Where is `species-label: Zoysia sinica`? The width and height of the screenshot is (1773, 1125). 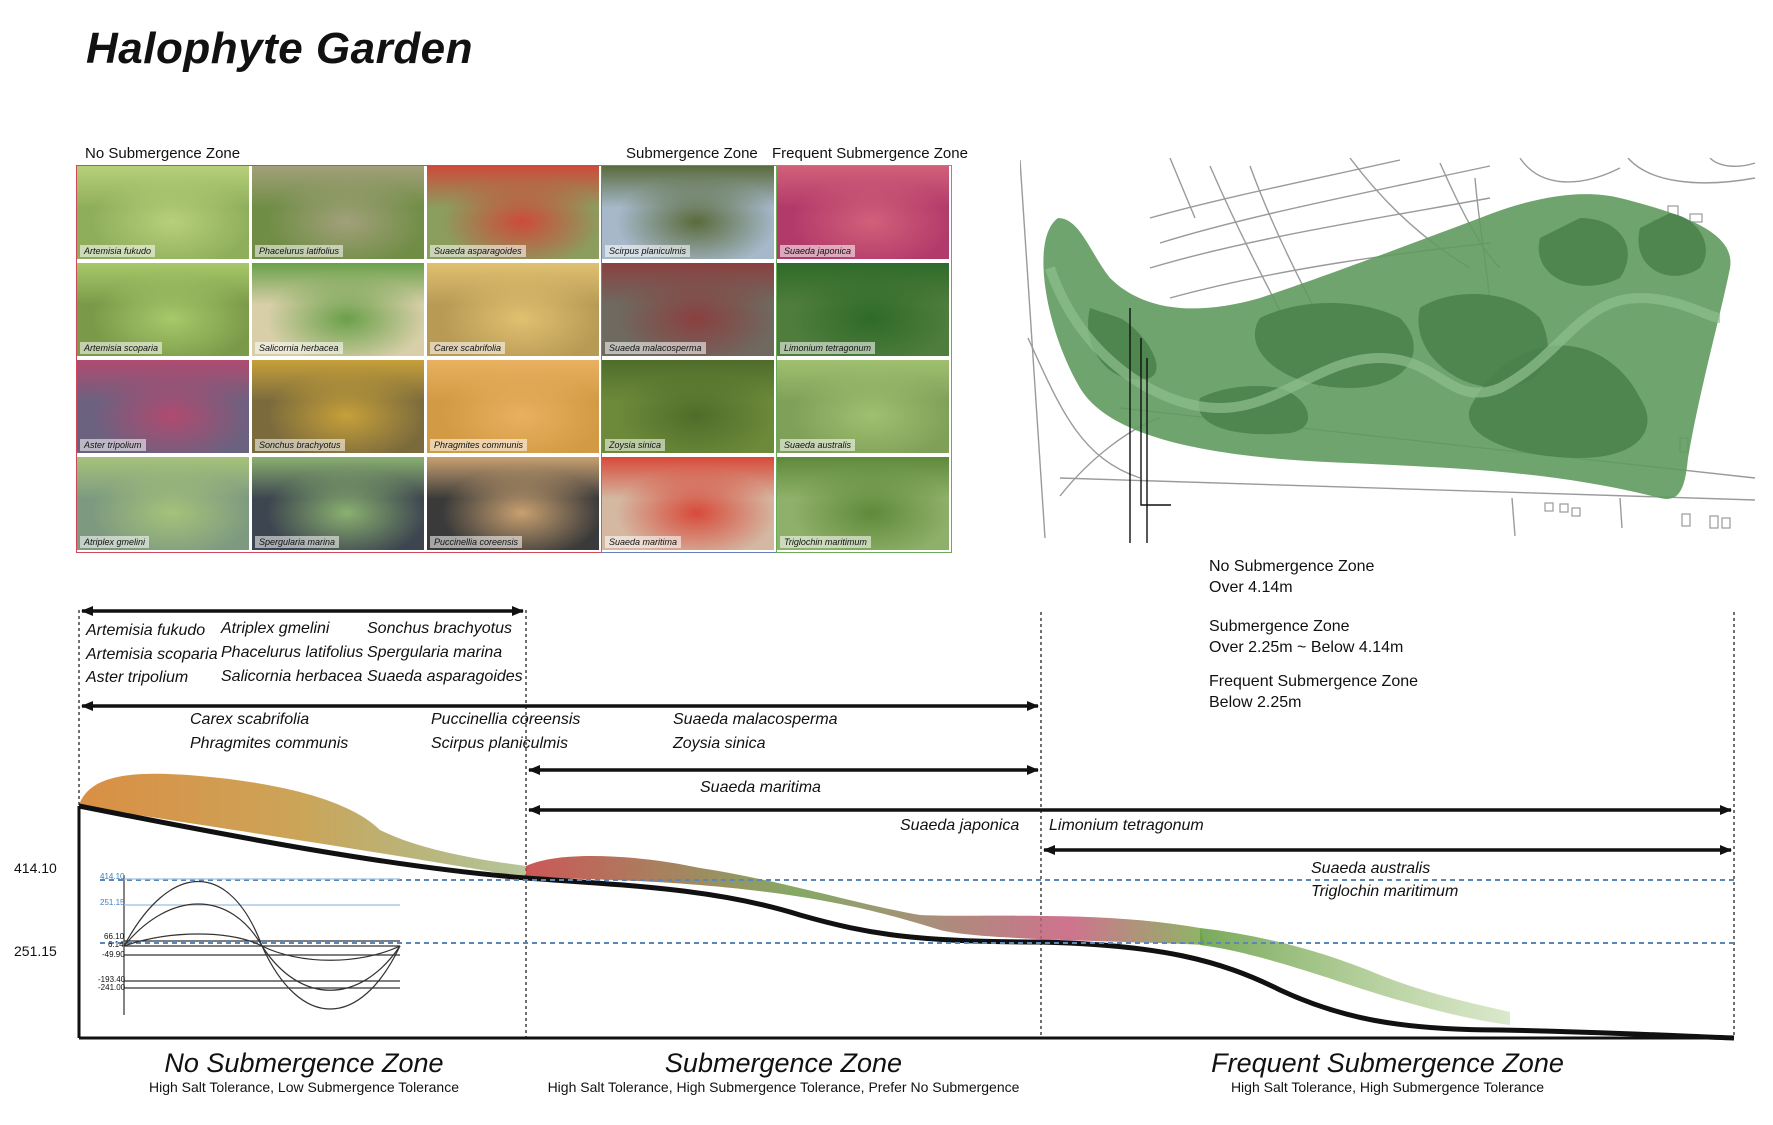 species-label: Zoysia sinica is located at coordinates (719, 743).